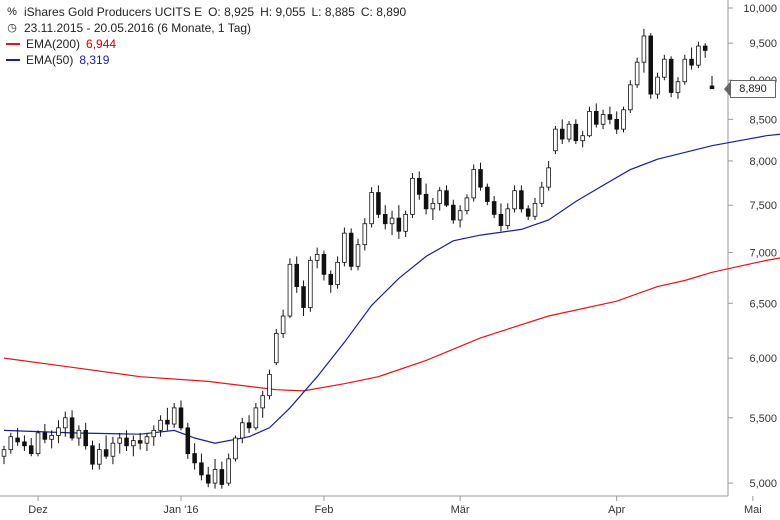 The height and width of the screenshot is (520, 780). What do you see at coordinates (763, 304) in the screenshot?
I see `y-tick-label: 6,500` at bounding box center [763, 304].